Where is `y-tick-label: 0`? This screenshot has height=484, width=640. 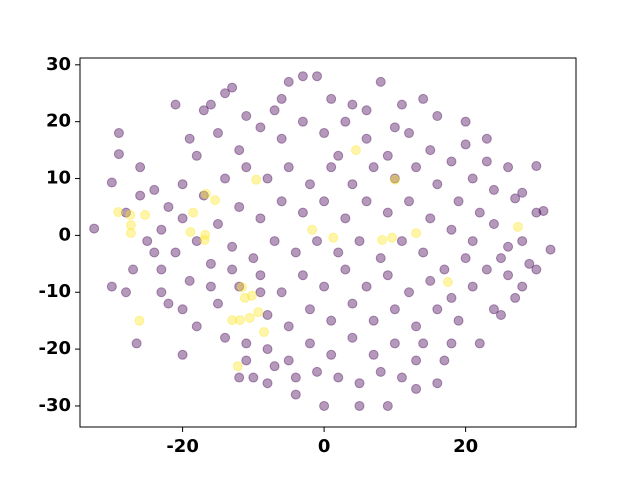 y-tick-label: 0 is located at coordinates (64, 234).